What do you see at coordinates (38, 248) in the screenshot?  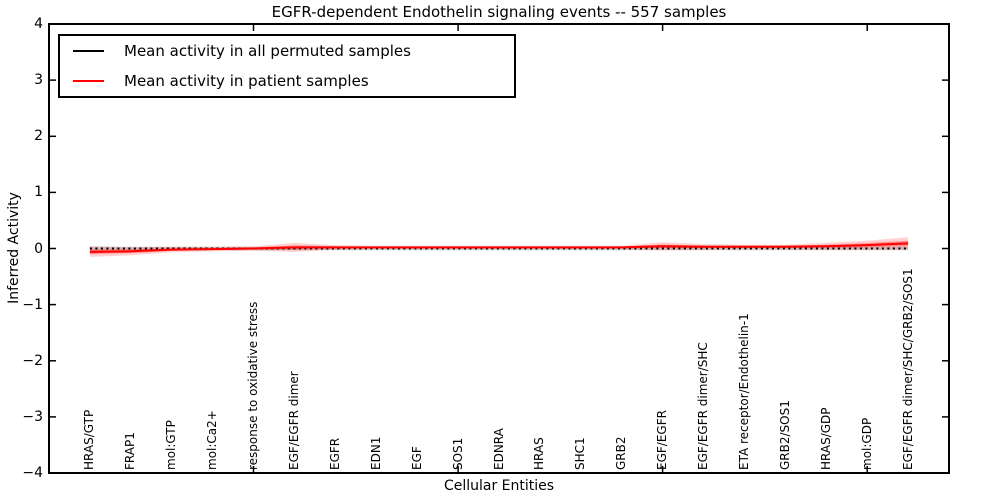 I see `y-tick-label: 0` at bounding box center [38, 248].